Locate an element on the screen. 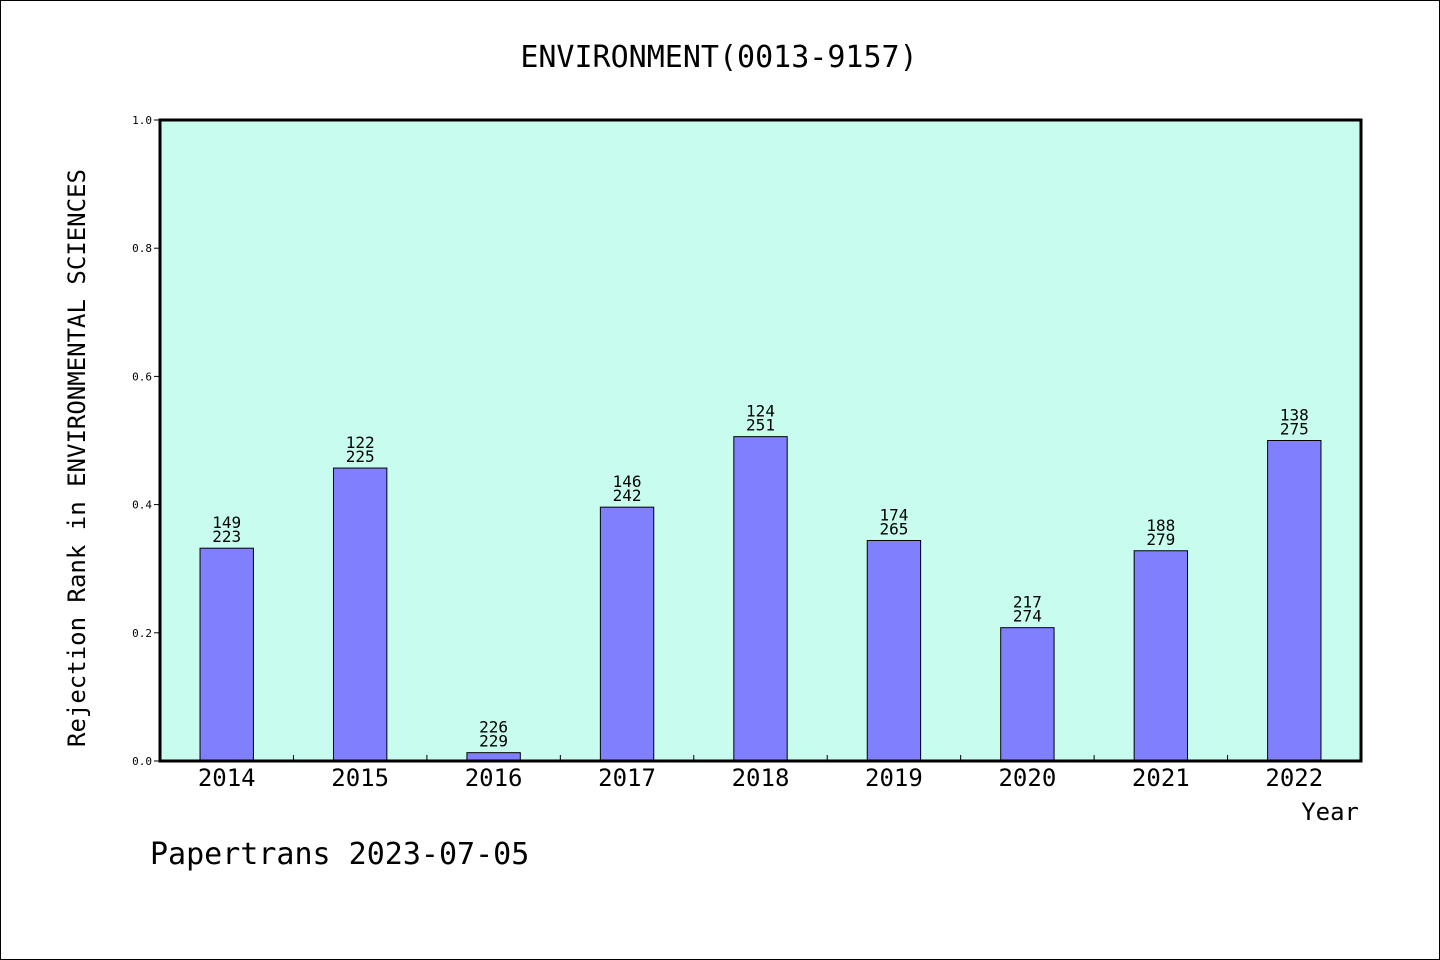  bar-2015 is located at coordinates (360, 614).